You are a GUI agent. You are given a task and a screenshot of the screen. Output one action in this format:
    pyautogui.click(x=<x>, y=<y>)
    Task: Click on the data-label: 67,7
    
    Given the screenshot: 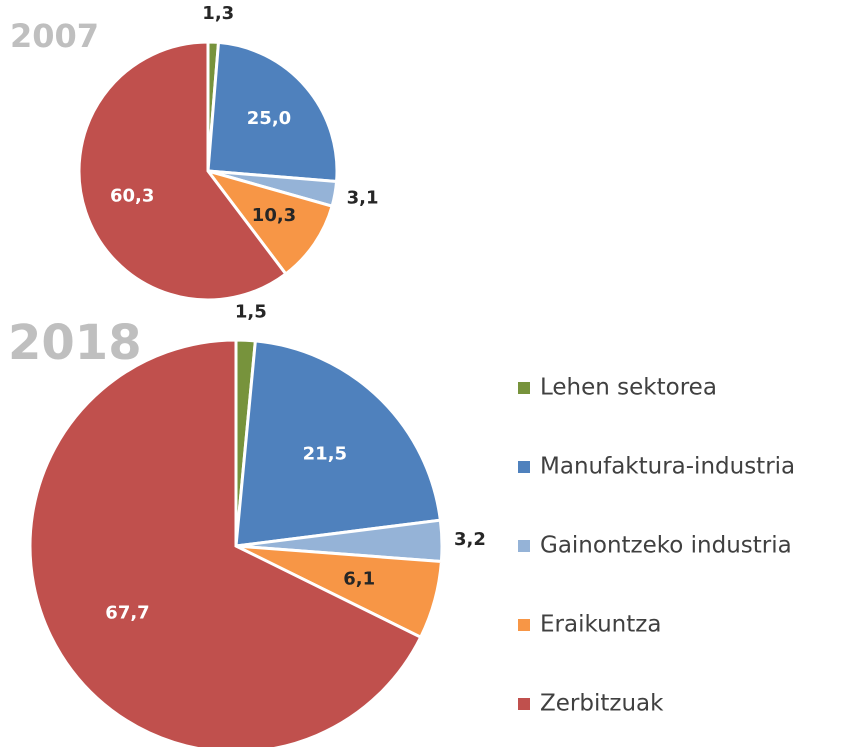 What is the action you would take?
    pyautogui.click(x=127, y=612)
    